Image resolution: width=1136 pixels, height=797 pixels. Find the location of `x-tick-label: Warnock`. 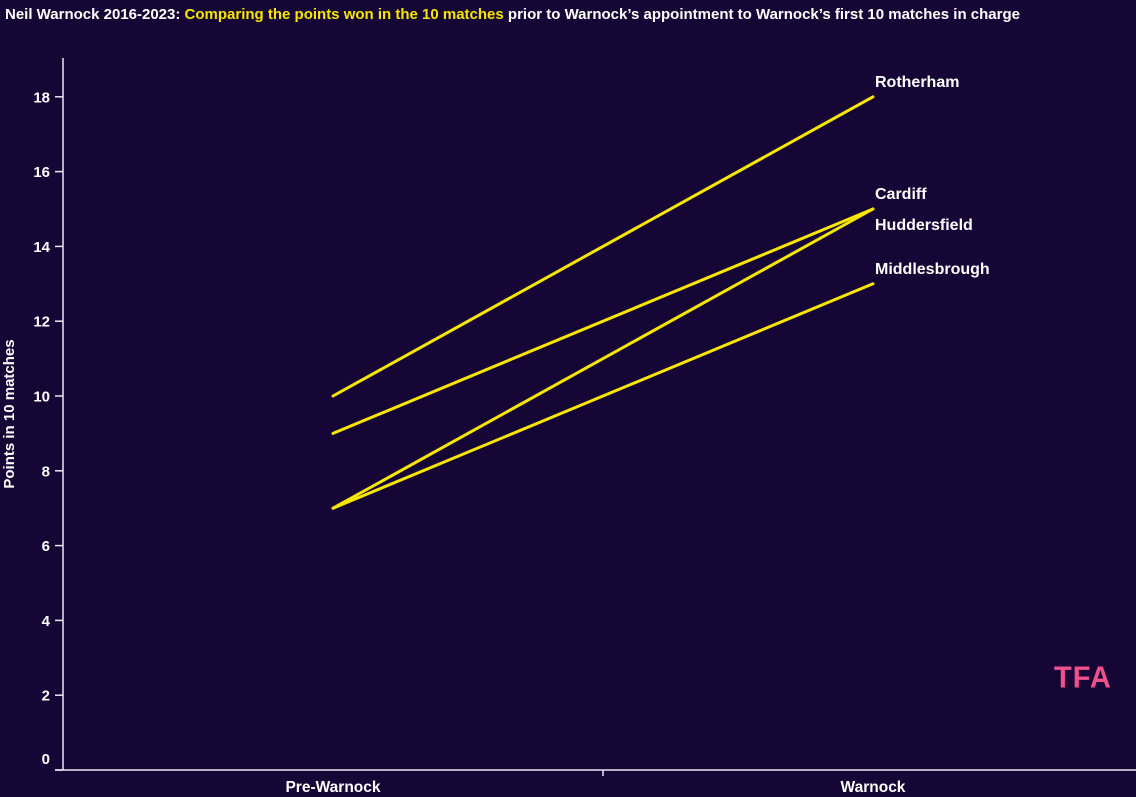

x-tick-label: Warnock is located at coordinates (873, 787).